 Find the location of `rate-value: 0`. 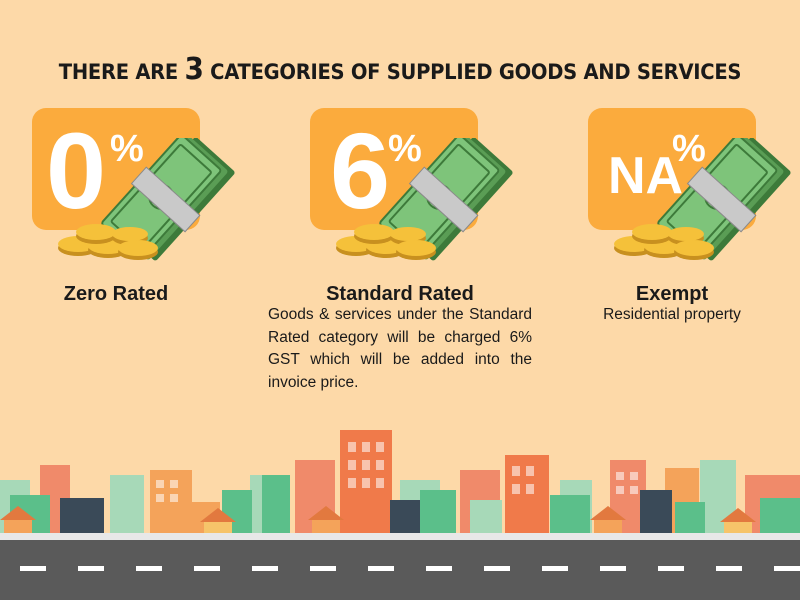

rate-value: 0 is located at coordinates (76, 170).